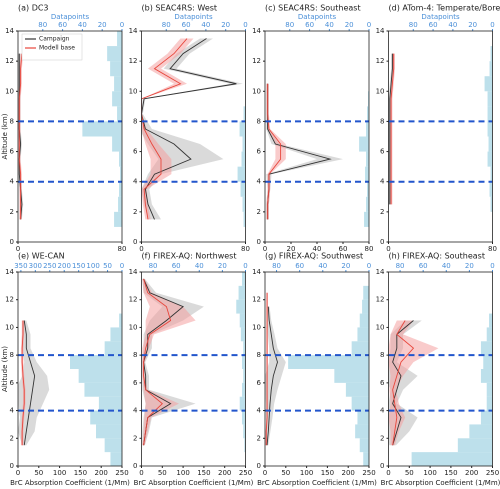 The image size is (500, 489). Describe the element at coordinates (57, 48) in the screenshot. I see `legend-label: Modell base` at that location.